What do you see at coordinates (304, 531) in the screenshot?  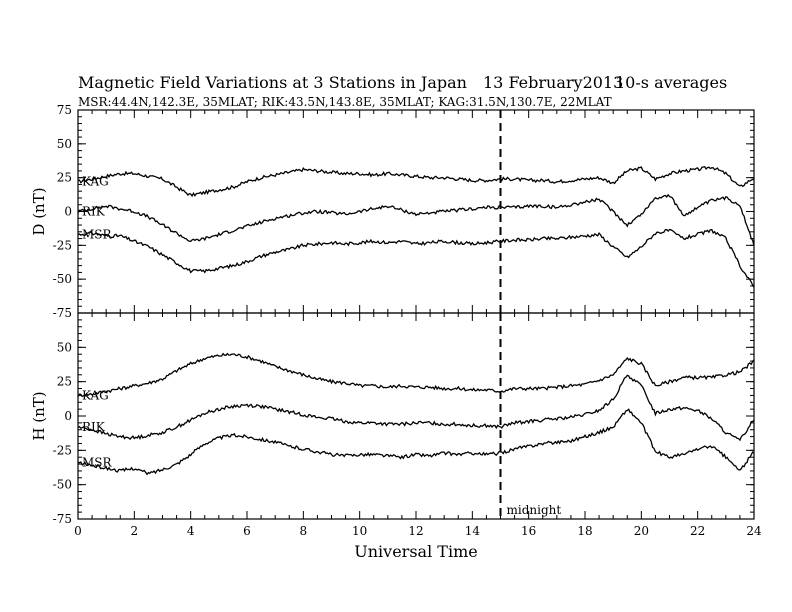 I see `x-tick-label: 8` at bounding box center [304, 531].